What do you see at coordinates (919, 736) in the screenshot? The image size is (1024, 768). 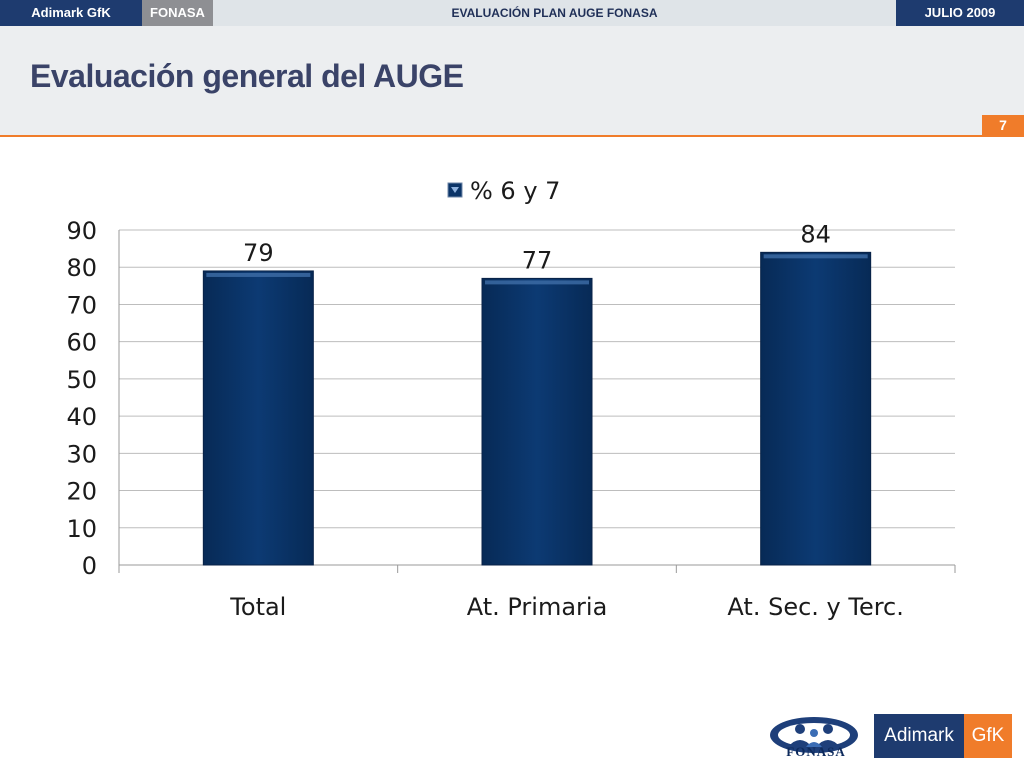 I see `adimark-logo-main: Adimark` at bounding box center [919, 736].